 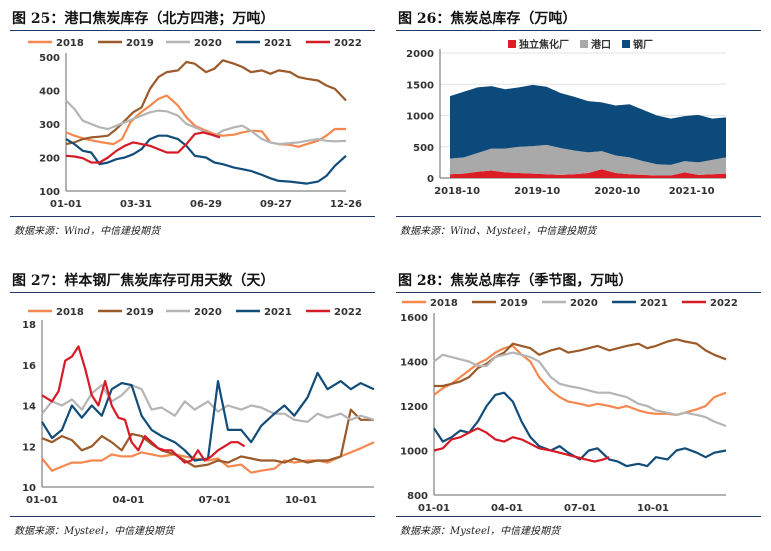 I want to click on x-tick-label: 2018-10, so click(x=457, y=191).